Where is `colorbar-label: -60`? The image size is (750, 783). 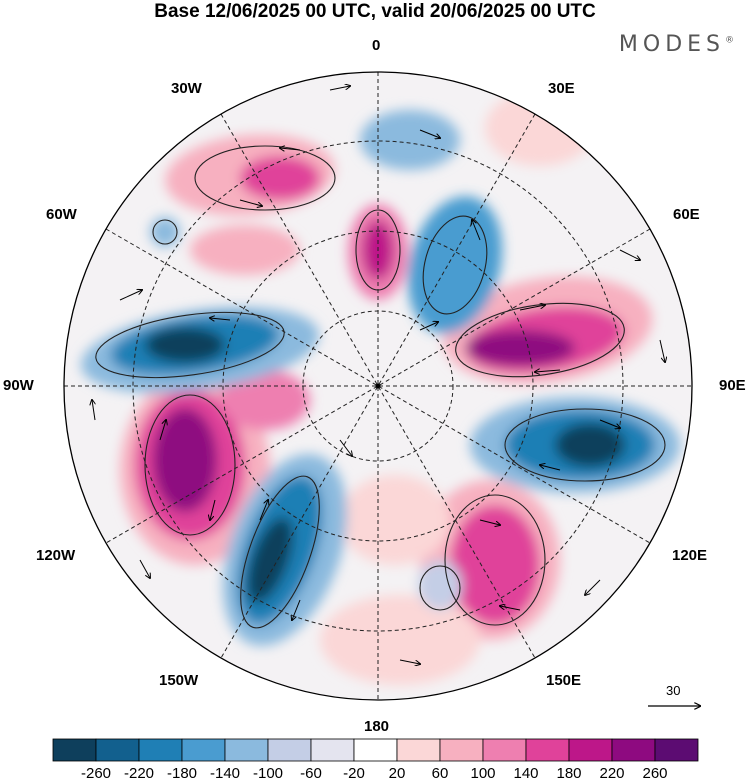 colorbar-label: -60 is located at coordinates (311, 773).